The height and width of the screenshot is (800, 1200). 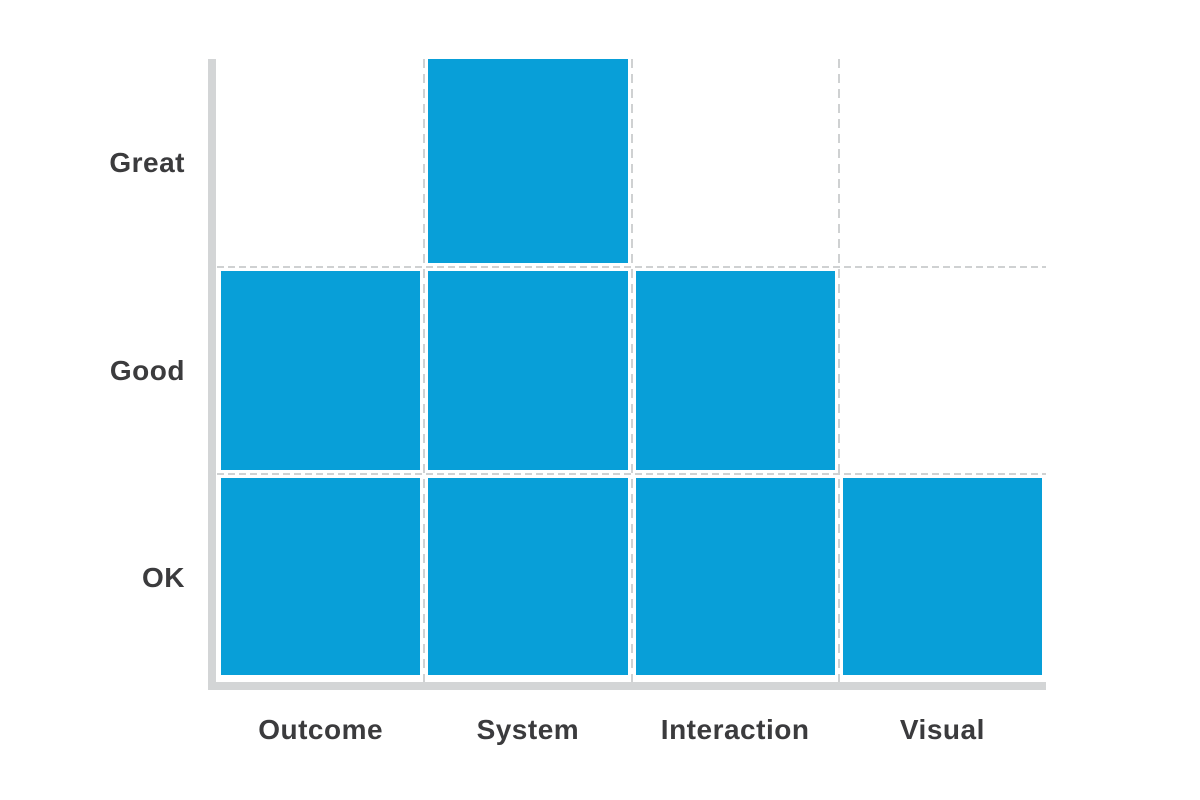 I want to click on x-tick-visual: Visual, so click(x=942, y=729).